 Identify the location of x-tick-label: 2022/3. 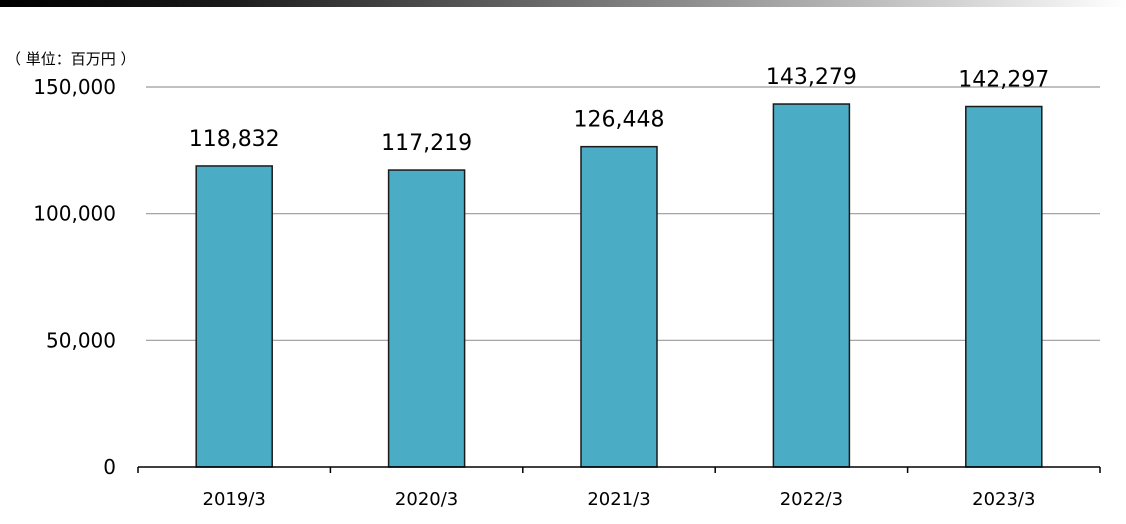
(811, 499).